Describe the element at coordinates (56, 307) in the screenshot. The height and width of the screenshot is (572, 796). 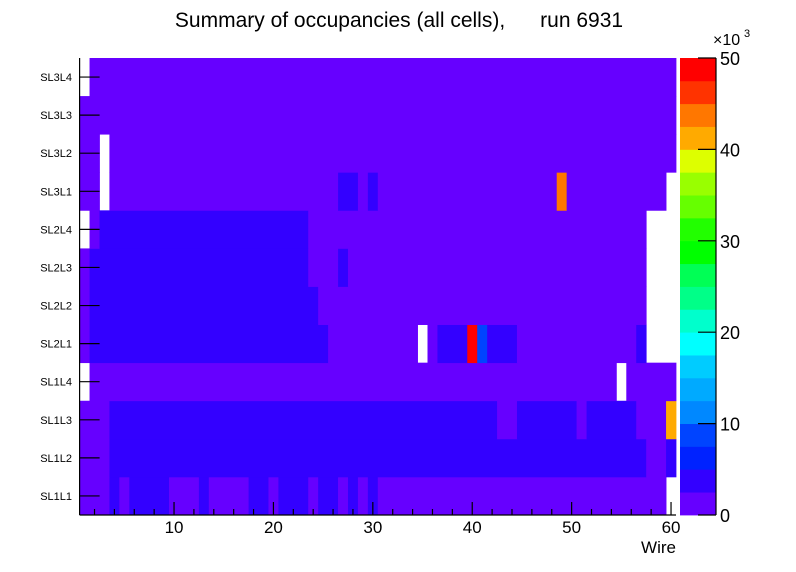
I see `y-tick-label: SL2L2` at that location.